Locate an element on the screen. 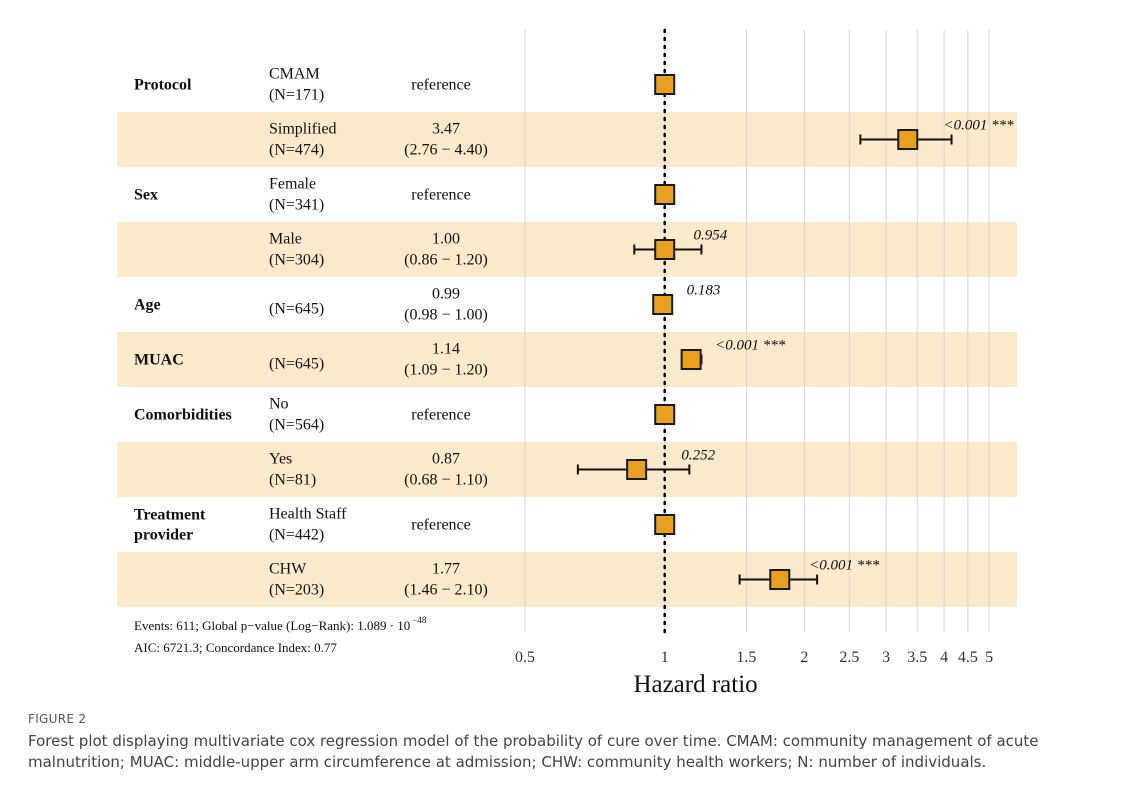  p-value: 0.954 is located at coordinates (710, 236).